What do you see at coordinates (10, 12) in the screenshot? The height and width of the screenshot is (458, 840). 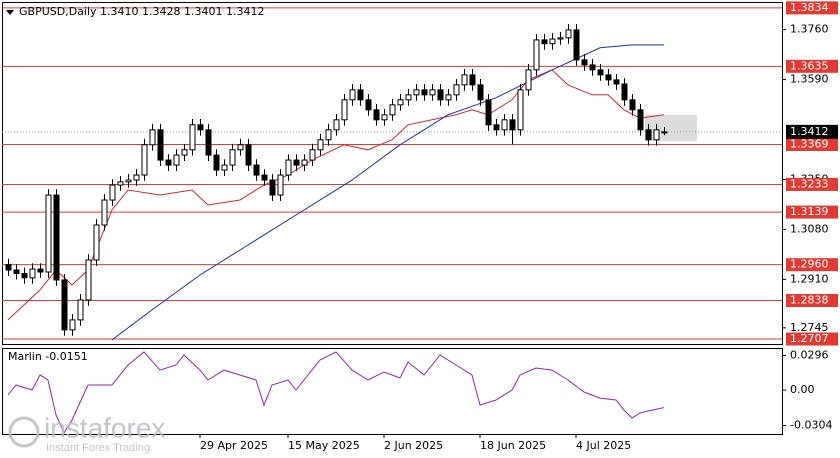 I see `menu-arrow` at bounding box center [10, 12].